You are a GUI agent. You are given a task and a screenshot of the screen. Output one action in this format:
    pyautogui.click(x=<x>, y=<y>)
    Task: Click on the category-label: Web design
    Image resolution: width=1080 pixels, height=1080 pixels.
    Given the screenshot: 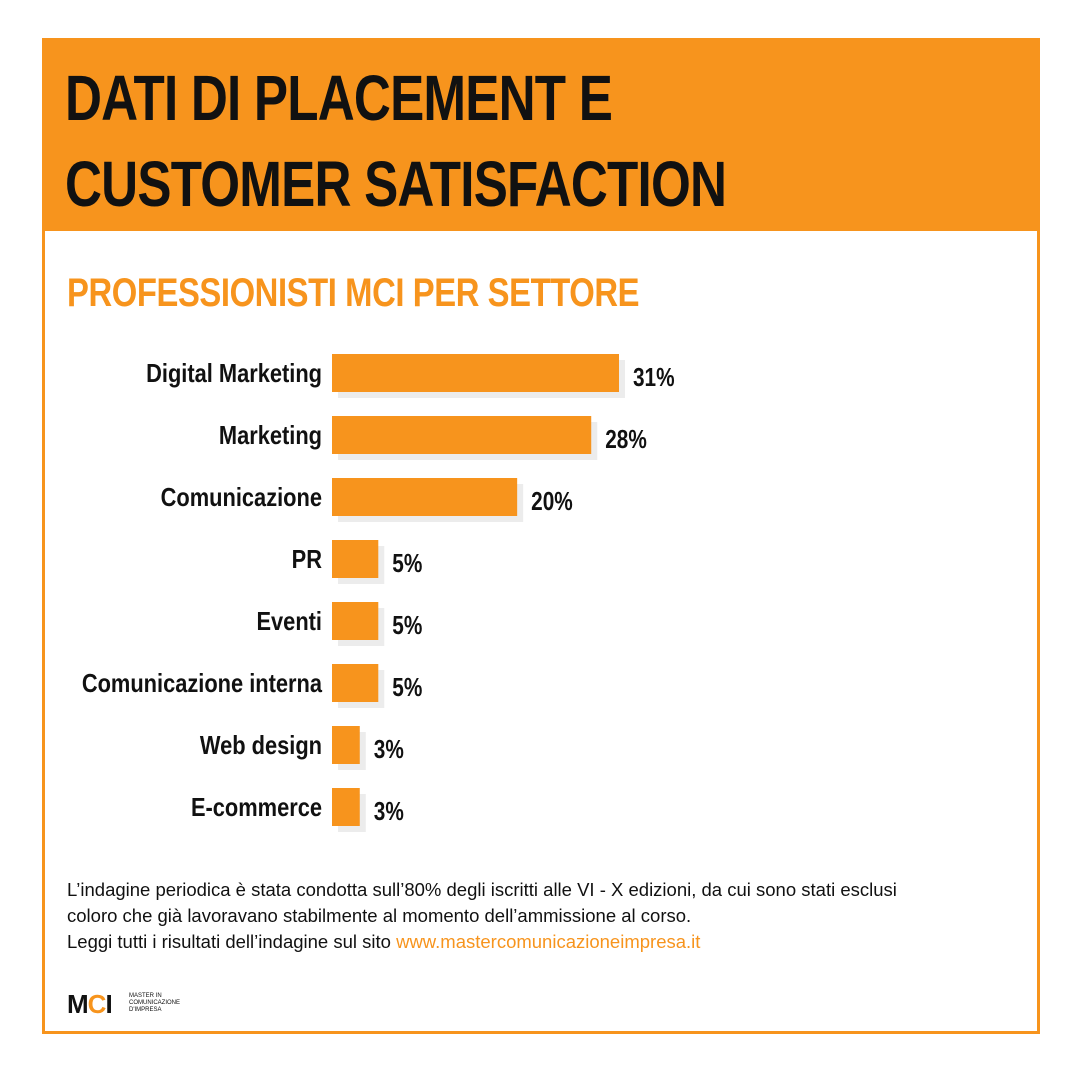 What is the action you would take?
    pyautogui.click(x=261, y=745)
    